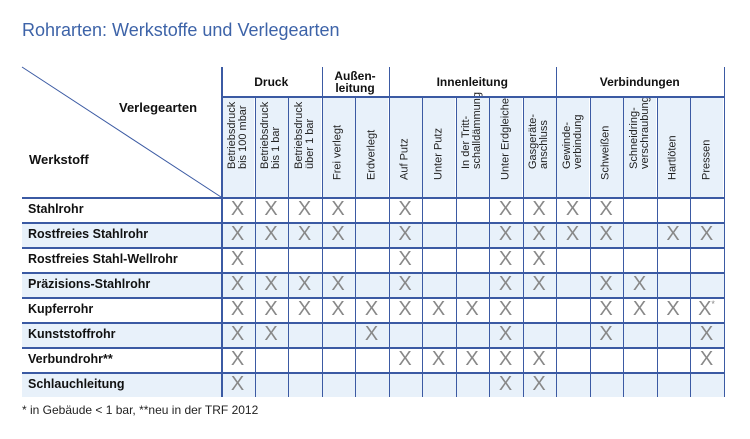  Describe the element at coordinates (639, 146) in the screenshot. I see `column-header: Schneidring- verschraubung` at that location.